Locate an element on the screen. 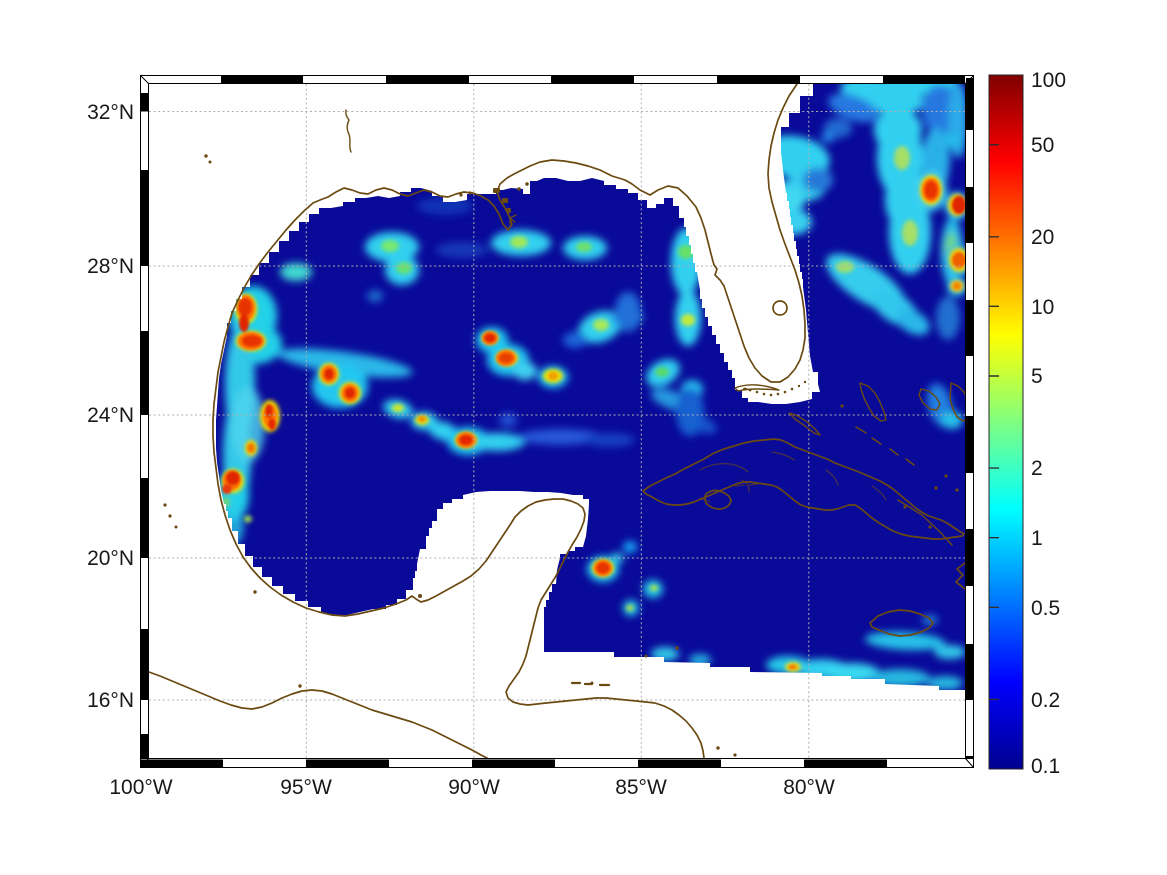 This screenshot has width=1167, height=875. svg-text: 50 is located at coordinates (1042, 145).